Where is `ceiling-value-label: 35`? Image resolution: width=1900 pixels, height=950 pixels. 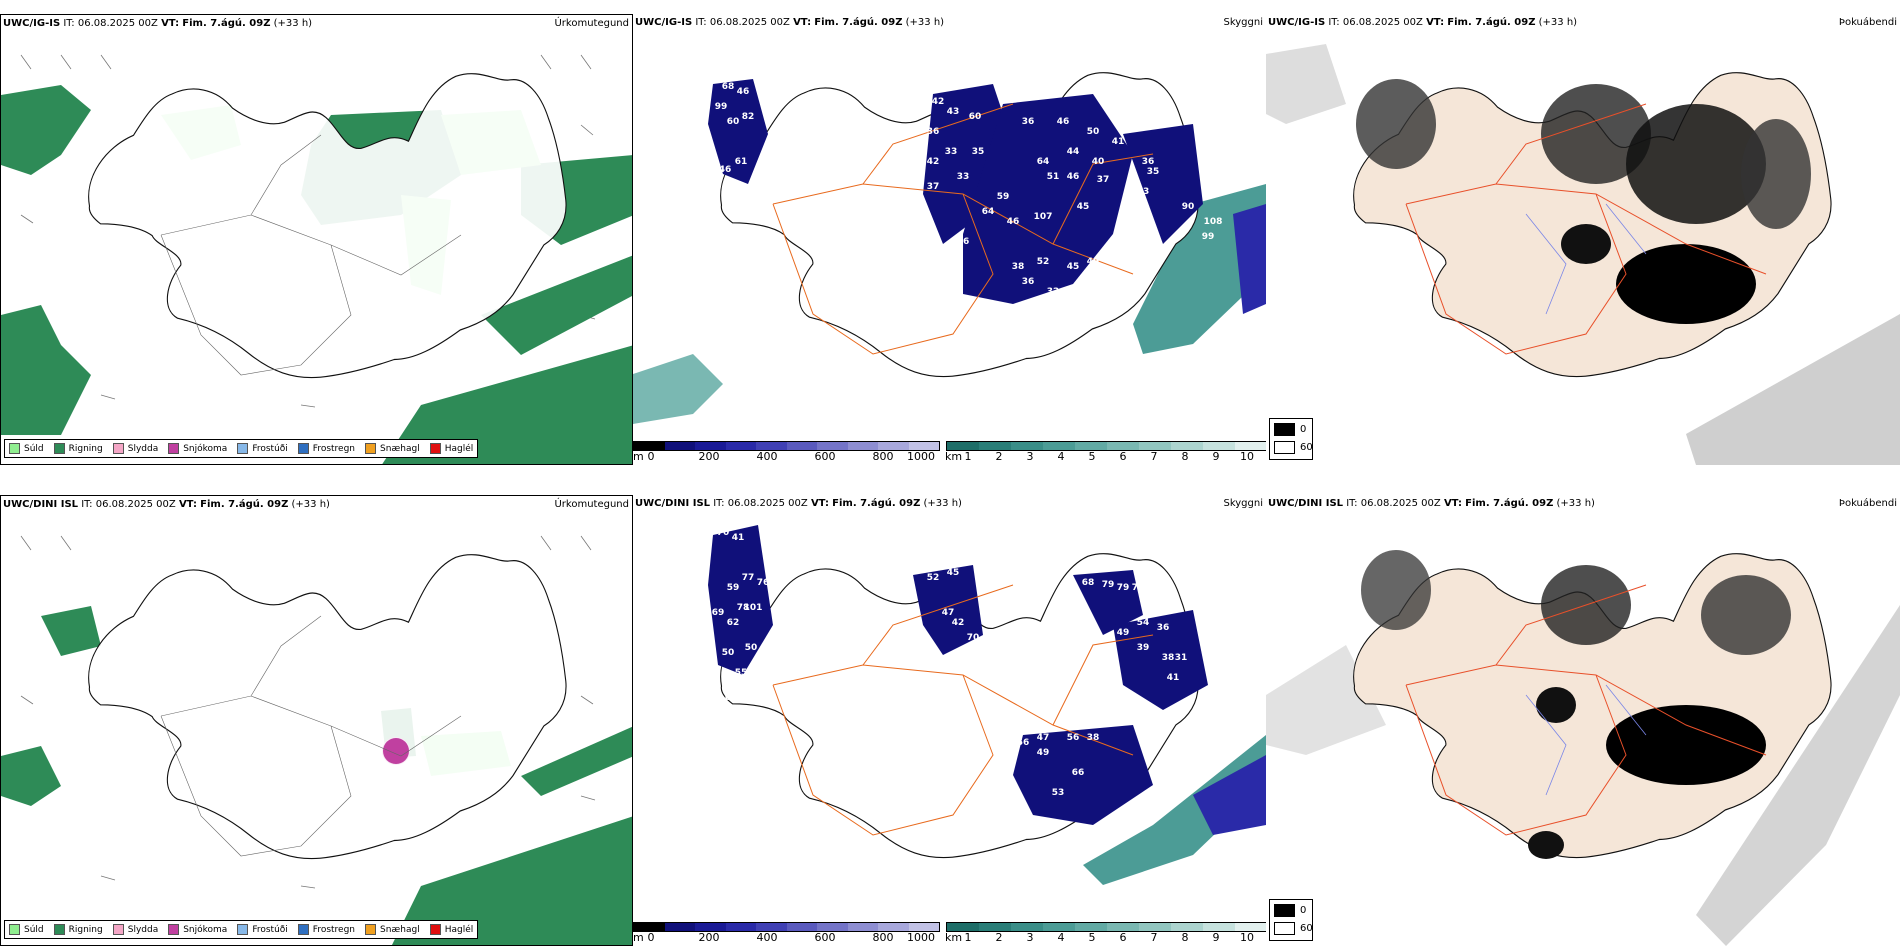
ceiling-value-label: 35 is located at coordinates (978, 152).